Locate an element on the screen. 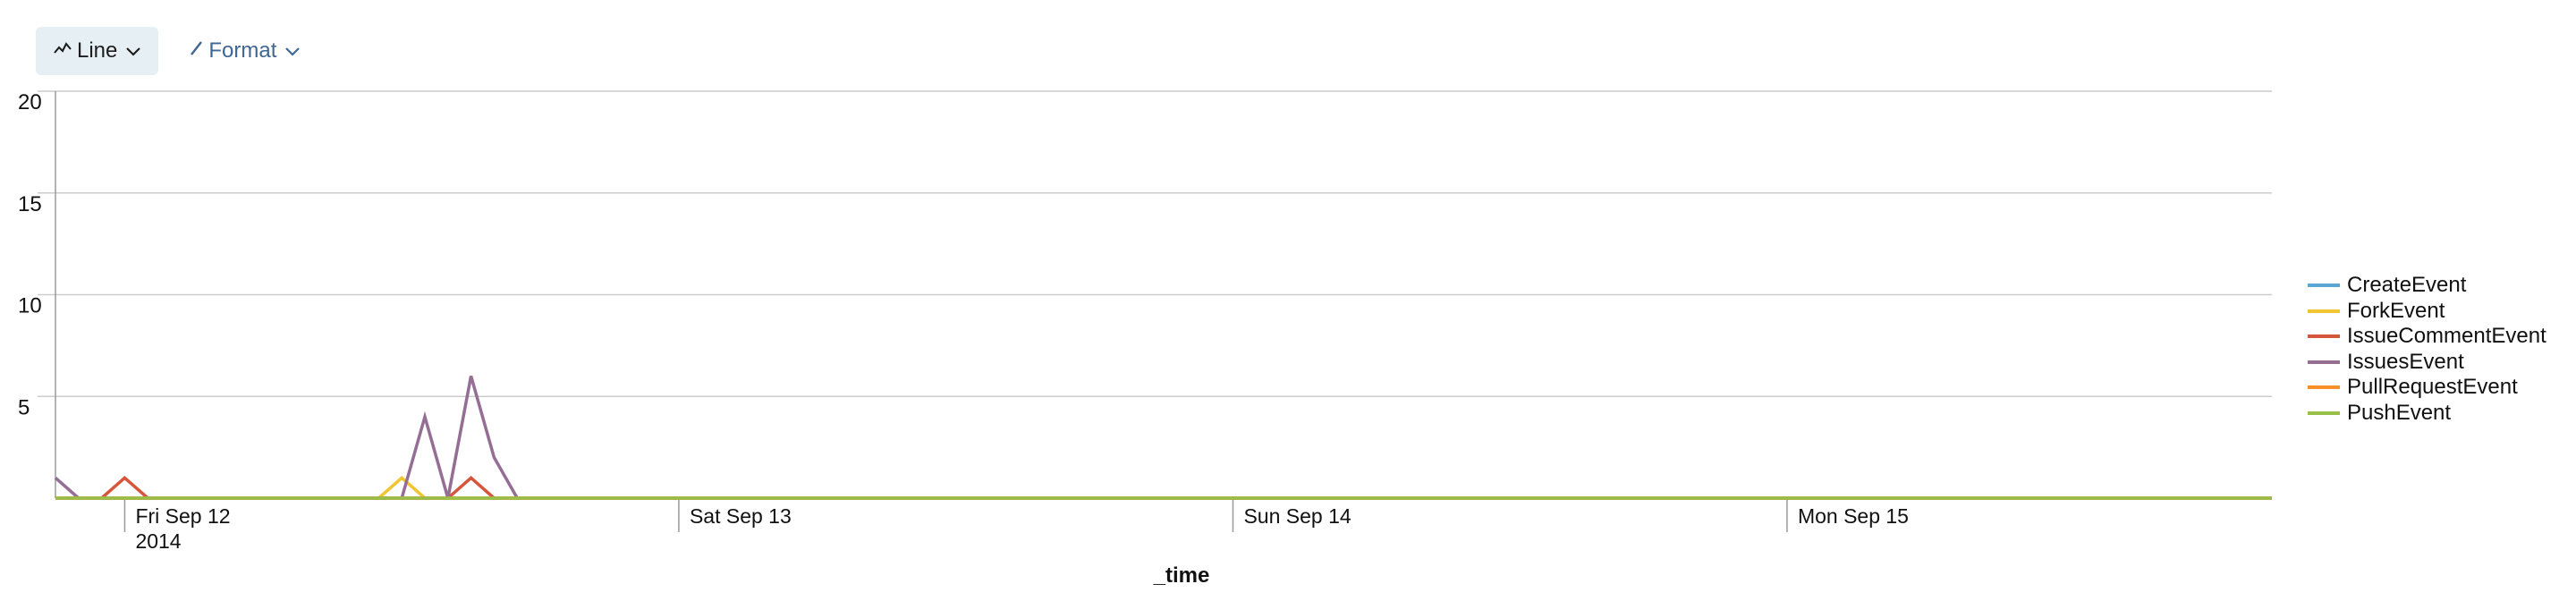  legend-label: PushEvent is located at coordinates (2399, 412).